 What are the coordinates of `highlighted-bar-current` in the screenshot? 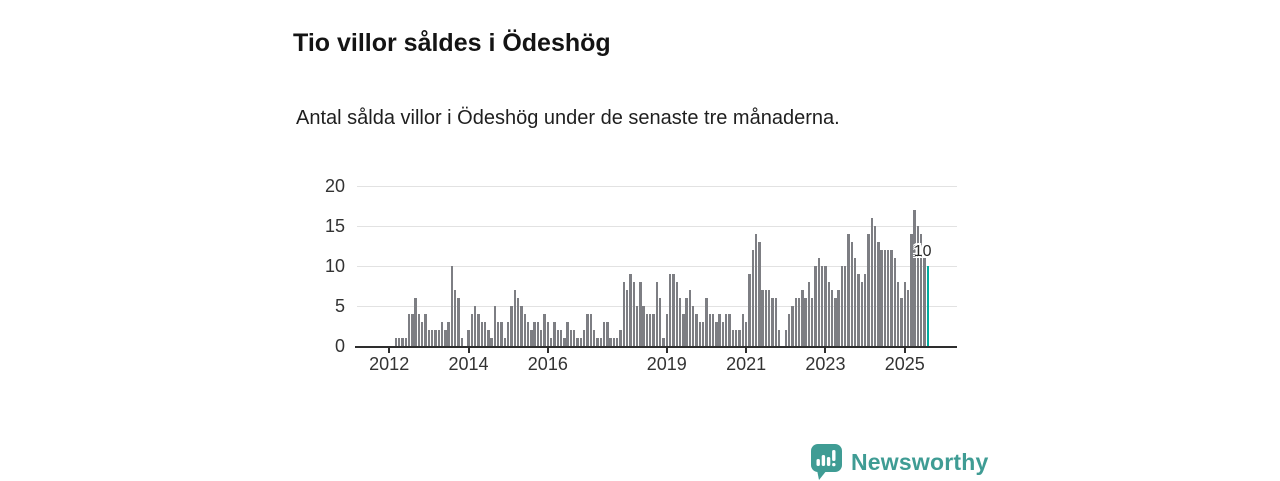 It's located at (928, 306).